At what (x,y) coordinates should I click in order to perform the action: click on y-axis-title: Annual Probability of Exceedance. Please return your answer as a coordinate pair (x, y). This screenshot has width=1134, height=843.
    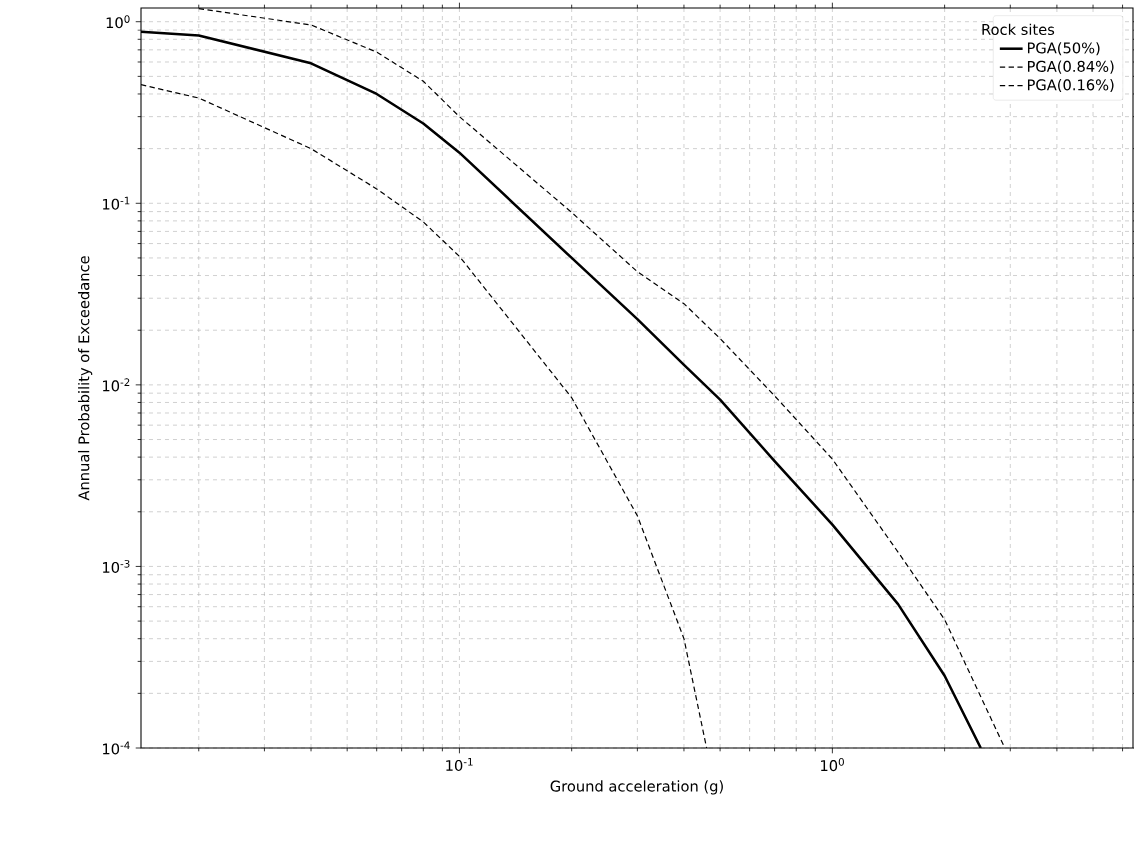
    Looking at the image, I should click on (85, 378).